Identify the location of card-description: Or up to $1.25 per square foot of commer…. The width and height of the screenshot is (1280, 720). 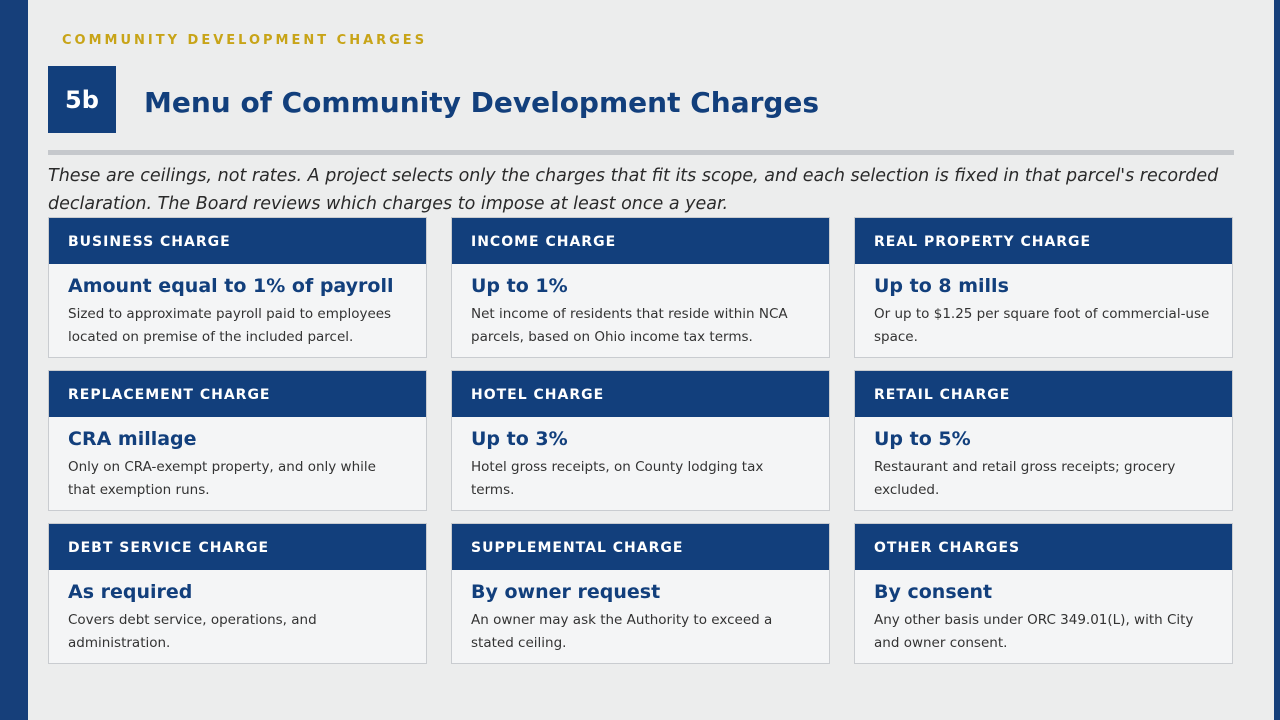
(1042, 325).